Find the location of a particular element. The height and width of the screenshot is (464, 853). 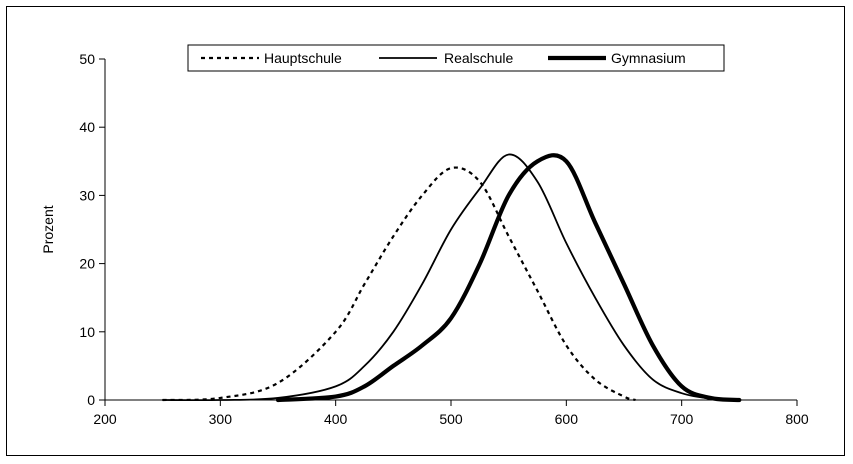

x-tick-label: 400 is located at coordinates (336, 419).